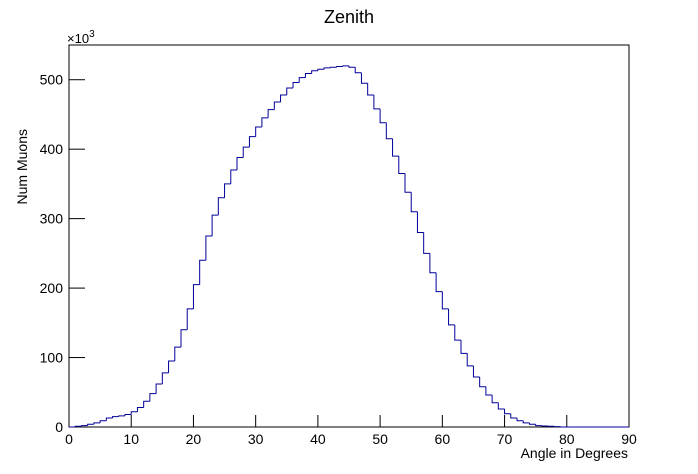  I want to click on y-tick-label: 0, so click(59, 427).